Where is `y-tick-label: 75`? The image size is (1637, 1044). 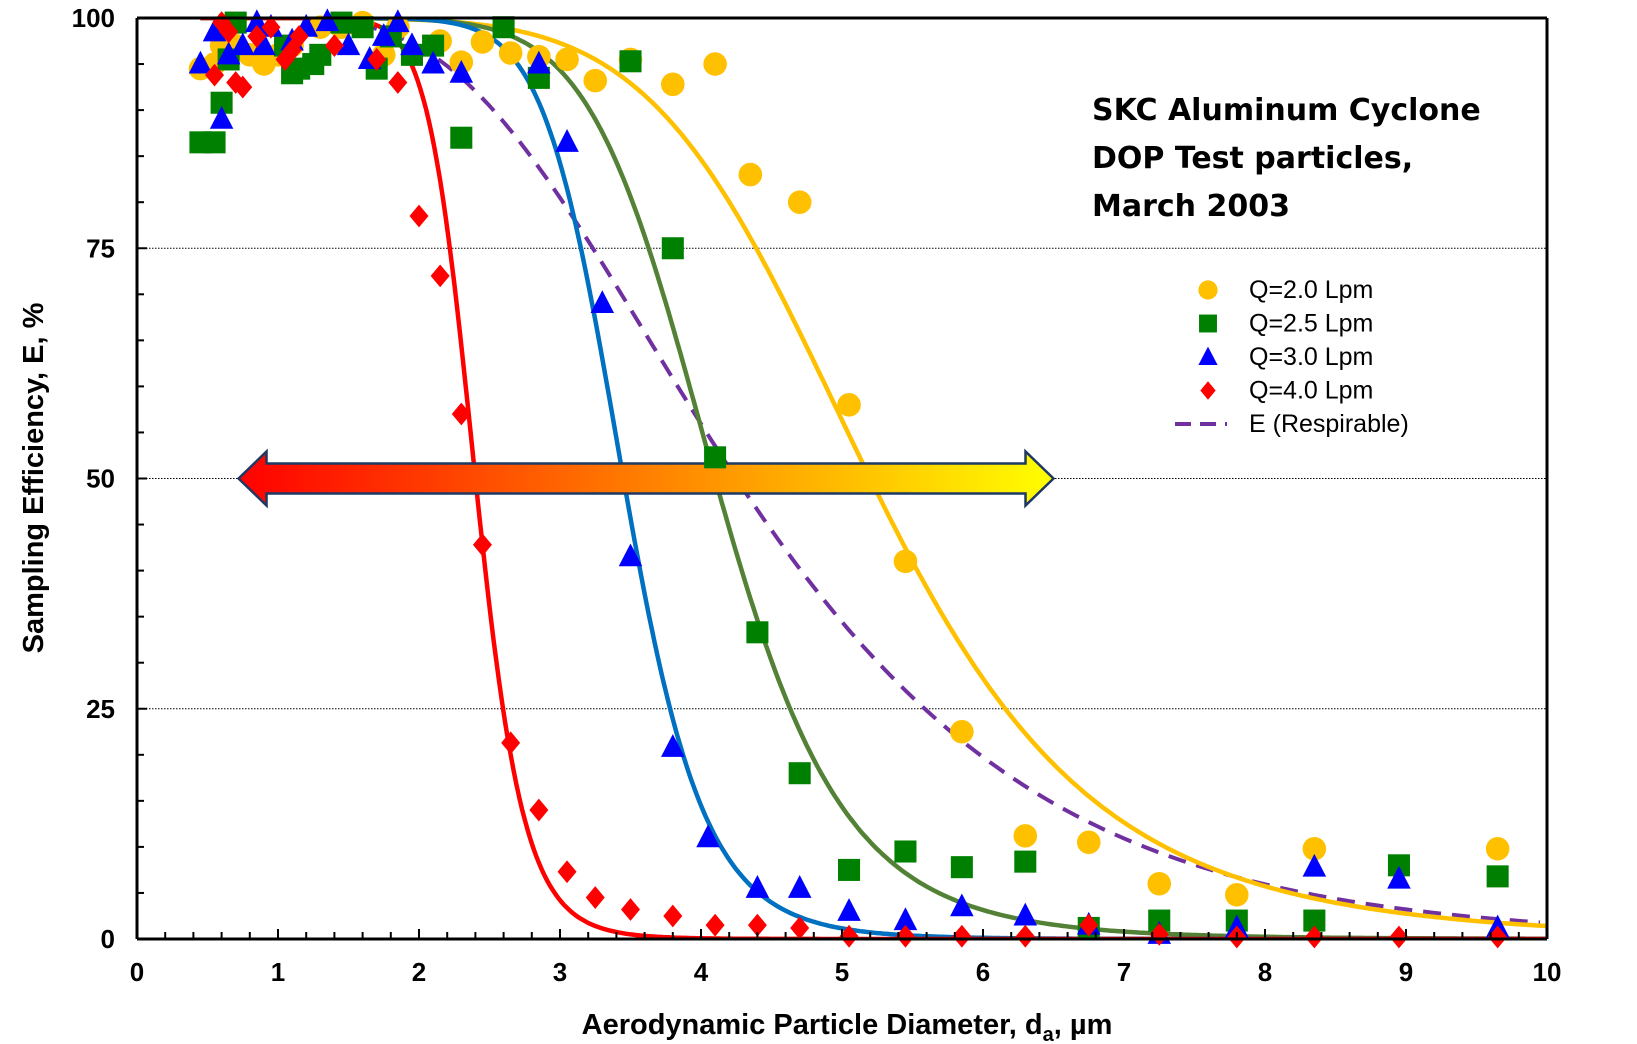
y-tick-label: 75 is located at coordinates (100, 248).